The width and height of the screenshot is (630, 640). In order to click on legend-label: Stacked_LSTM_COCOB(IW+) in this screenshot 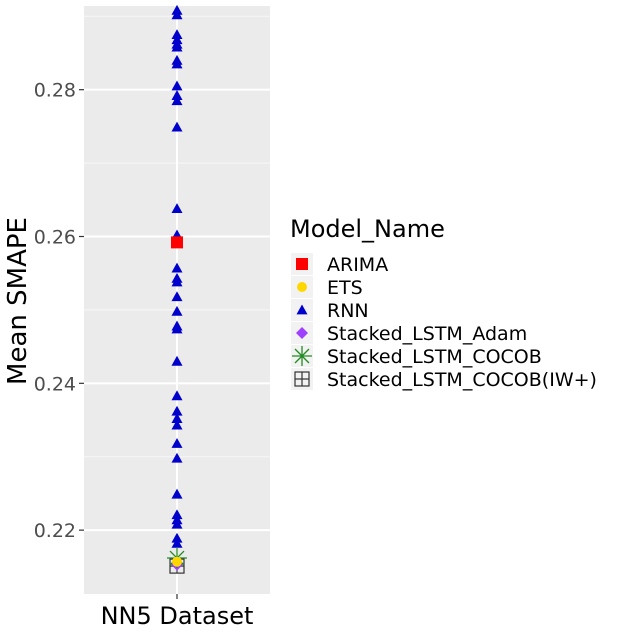, I will do `click(462, 380)`.